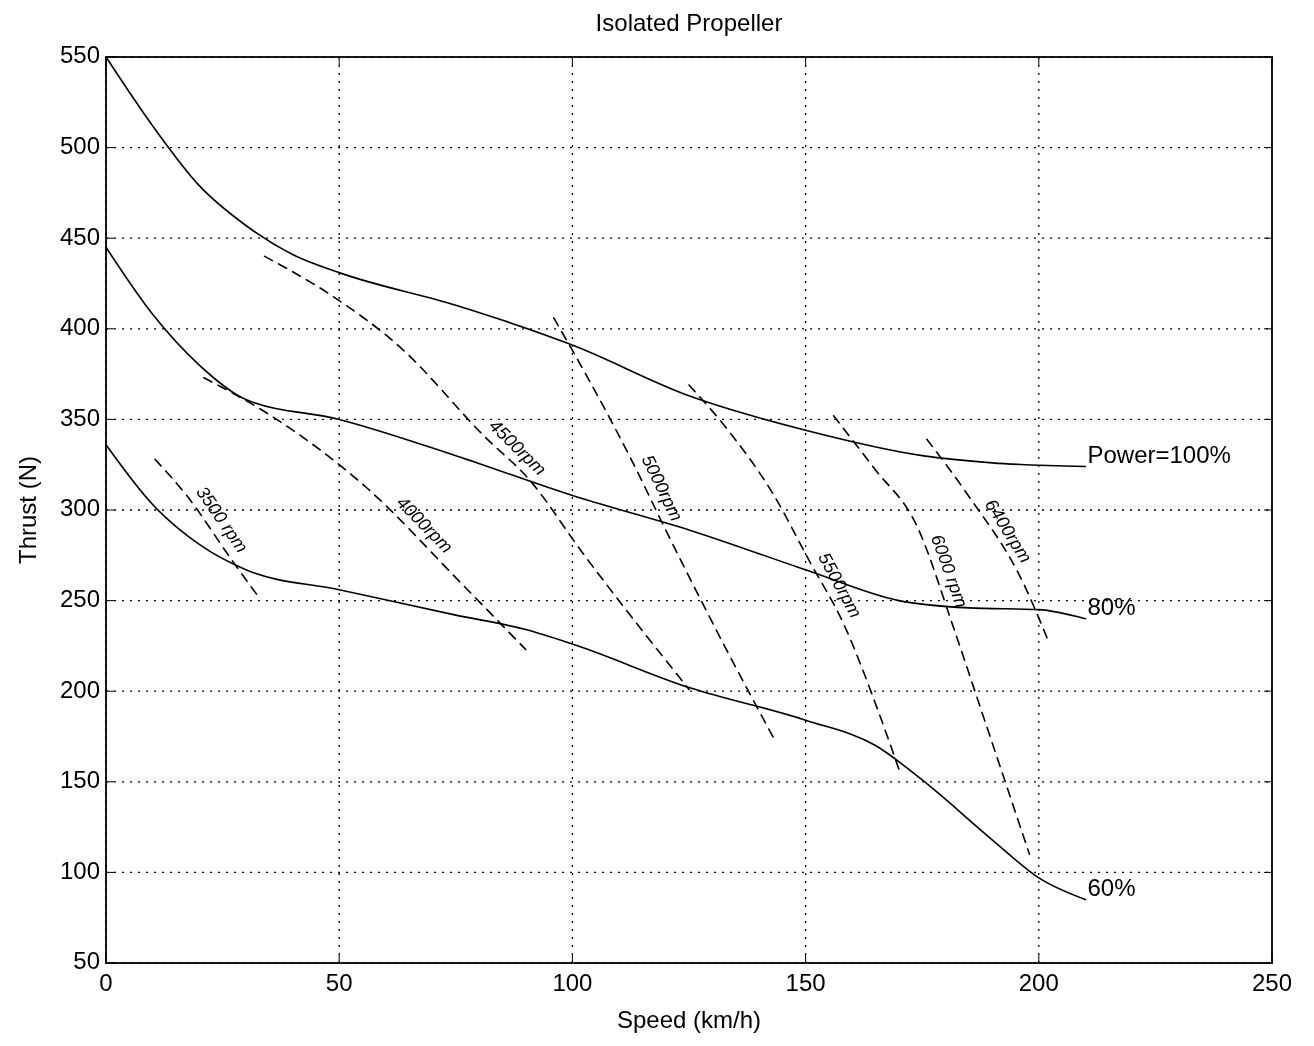 Image resolution: width=1314 pixels, height=1046 pixels. I want to click on y-tick-label: 450, so click(79, 236).